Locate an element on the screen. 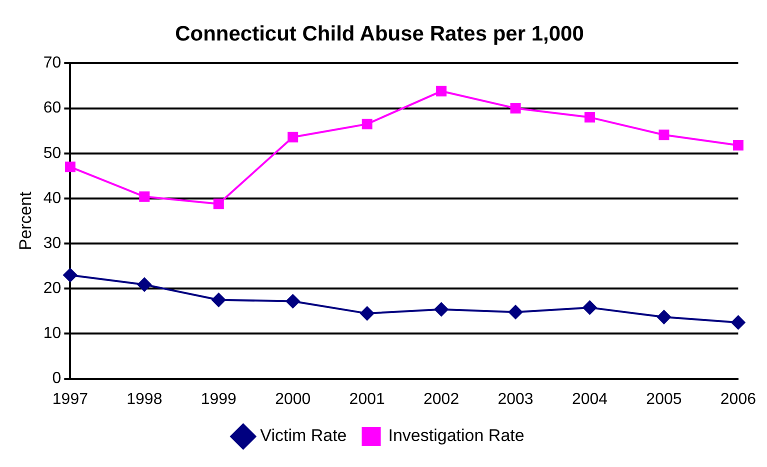  y-tick-label: 10 is located at coordinates (52, 333).